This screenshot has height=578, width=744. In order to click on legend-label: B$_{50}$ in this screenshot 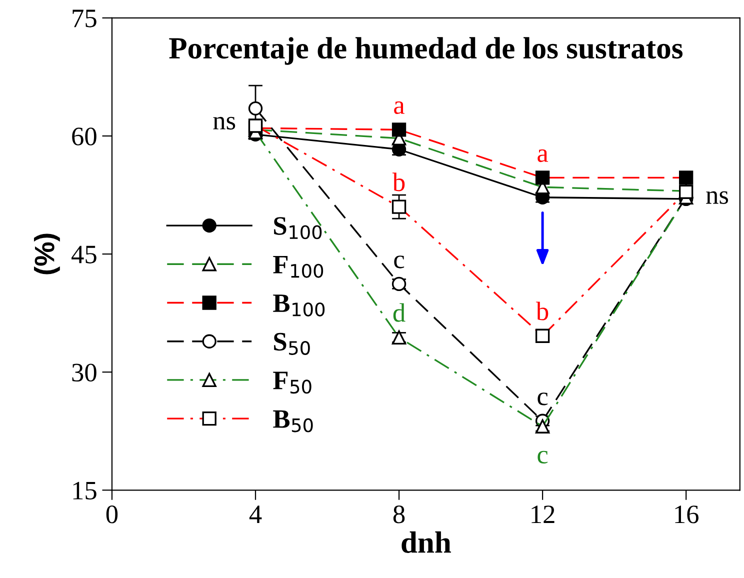, I will do `click(293, 421)`.